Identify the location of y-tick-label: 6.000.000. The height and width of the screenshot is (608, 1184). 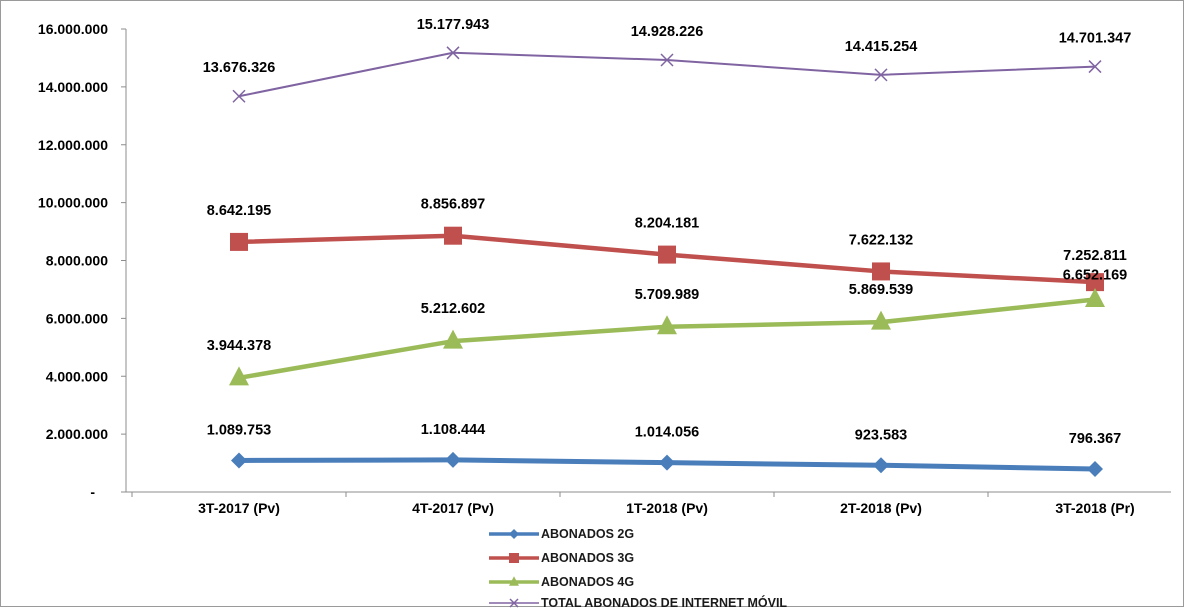
(77, 318).